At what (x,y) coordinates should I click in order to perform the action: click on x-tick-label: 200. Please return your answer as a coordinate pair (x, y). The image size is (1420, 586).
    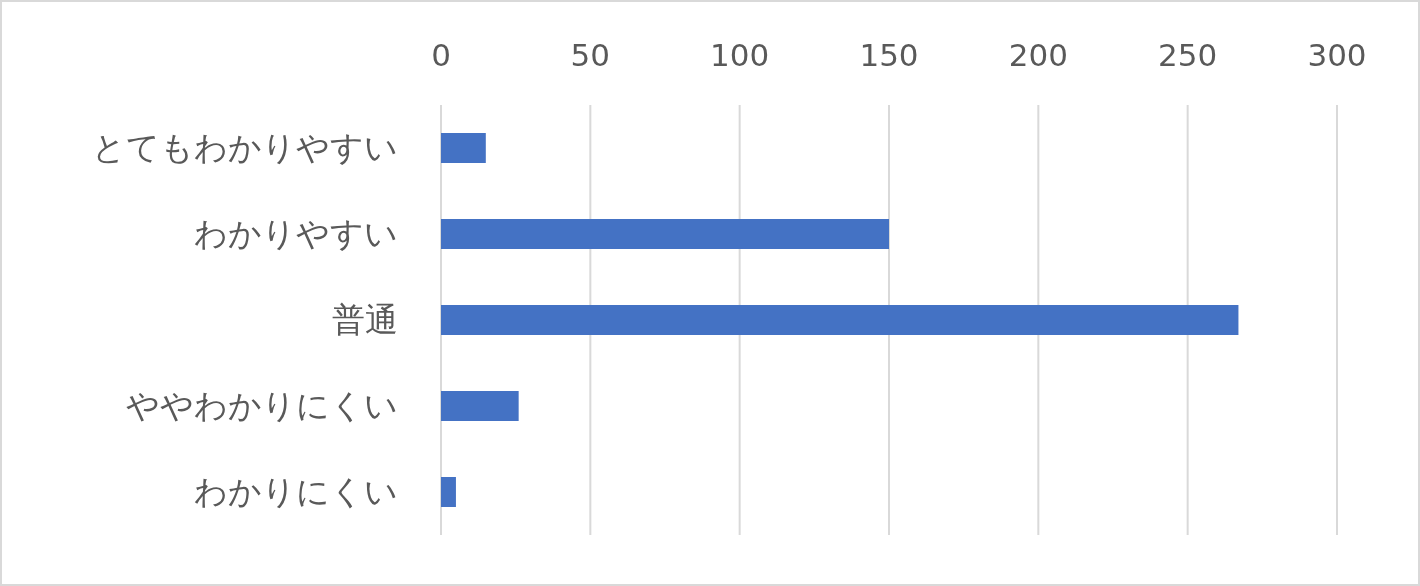
    Looking at the image, I should click on (1038, 55).